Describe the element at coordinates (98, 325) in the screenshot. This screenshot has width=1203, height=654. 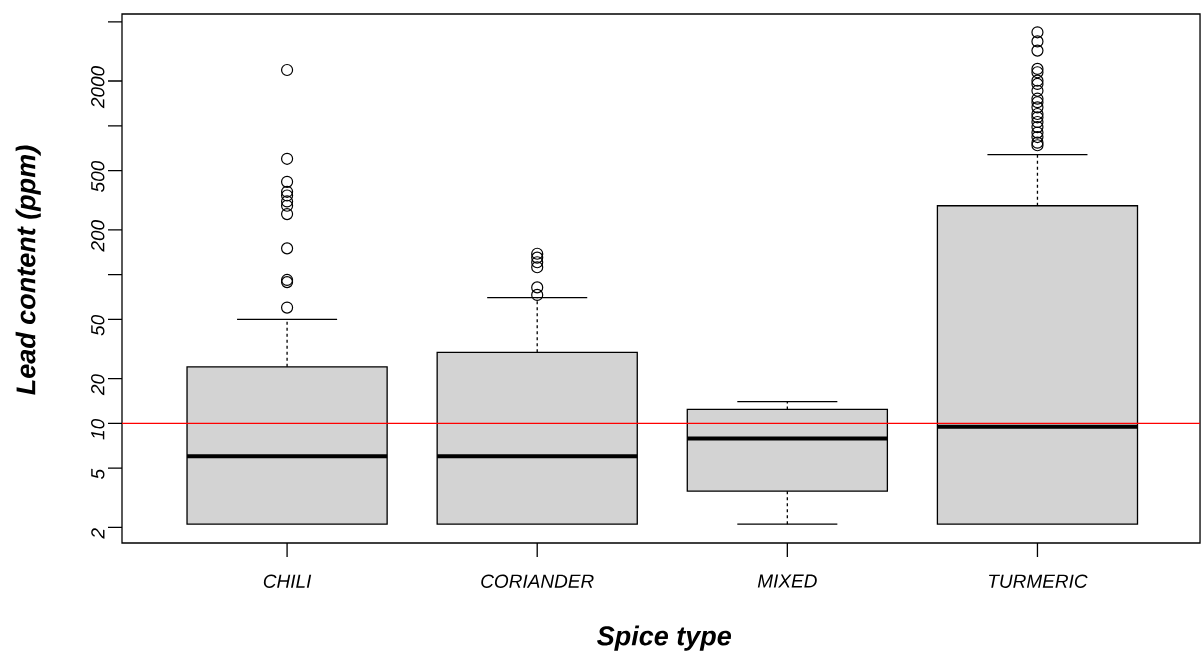
I see `y-tick-label: 50` at that location.